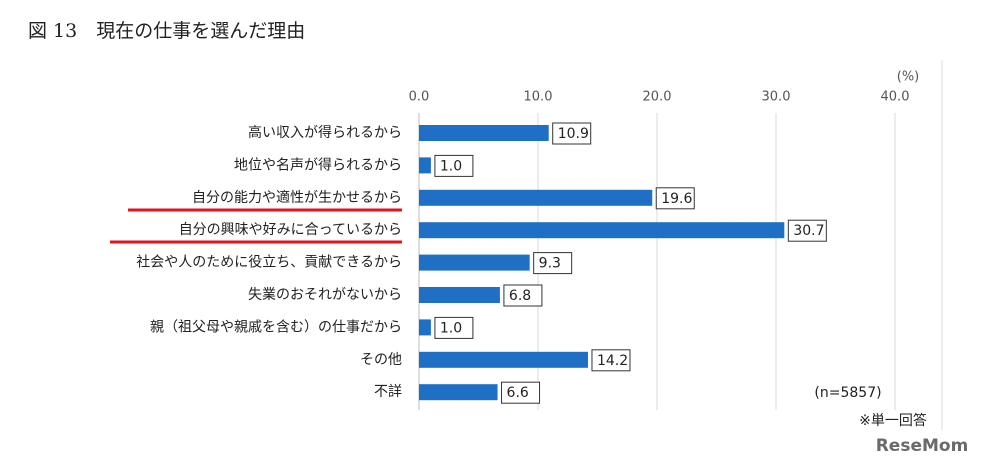  Describe the element at coordinates (847, 393) in the screenshot. I see `sample-note: (n=5857)` at that location.